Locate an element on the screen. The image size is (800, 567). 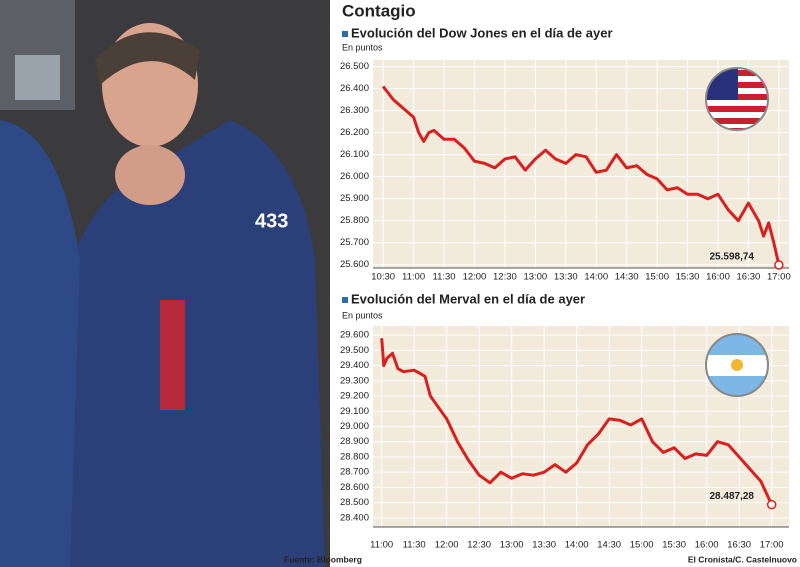
y-tick-label: 28.900 is located at coordinates (354, 441).